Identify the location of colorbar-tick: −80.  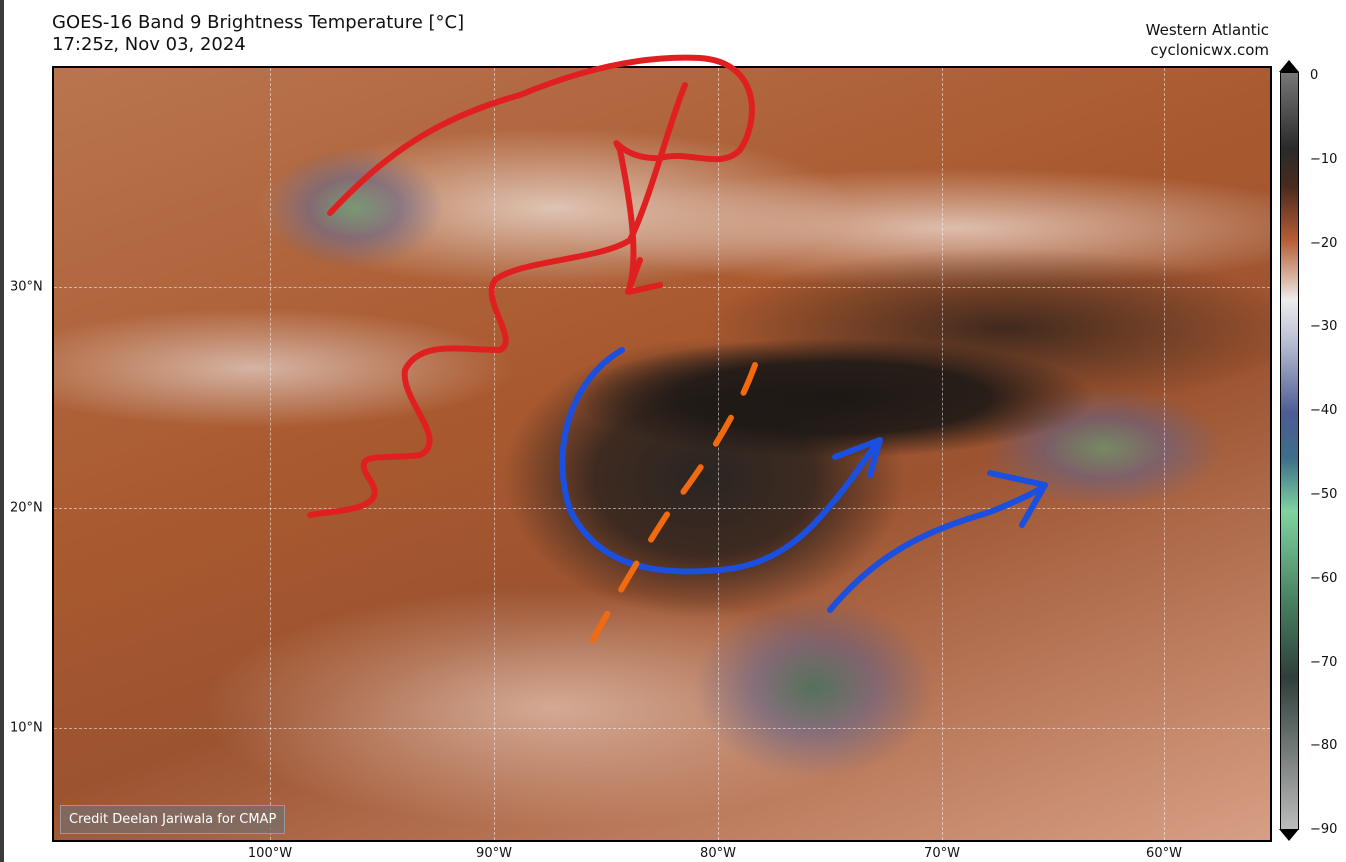
(1324, 746).